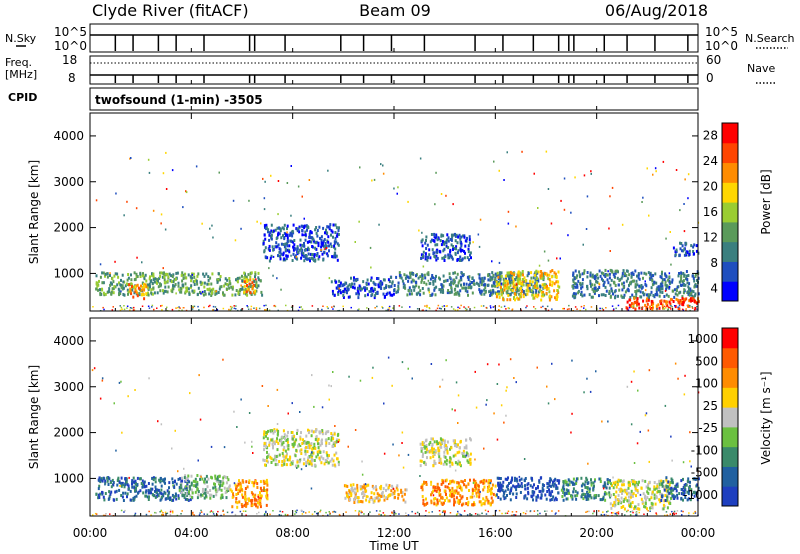 This screenshot has width=800, height=554. What do you see at coordinates (702, 339) in the screenshot?
I see `velocity-colorbar-tick-0: 1000` at bounding box center [702, 339].